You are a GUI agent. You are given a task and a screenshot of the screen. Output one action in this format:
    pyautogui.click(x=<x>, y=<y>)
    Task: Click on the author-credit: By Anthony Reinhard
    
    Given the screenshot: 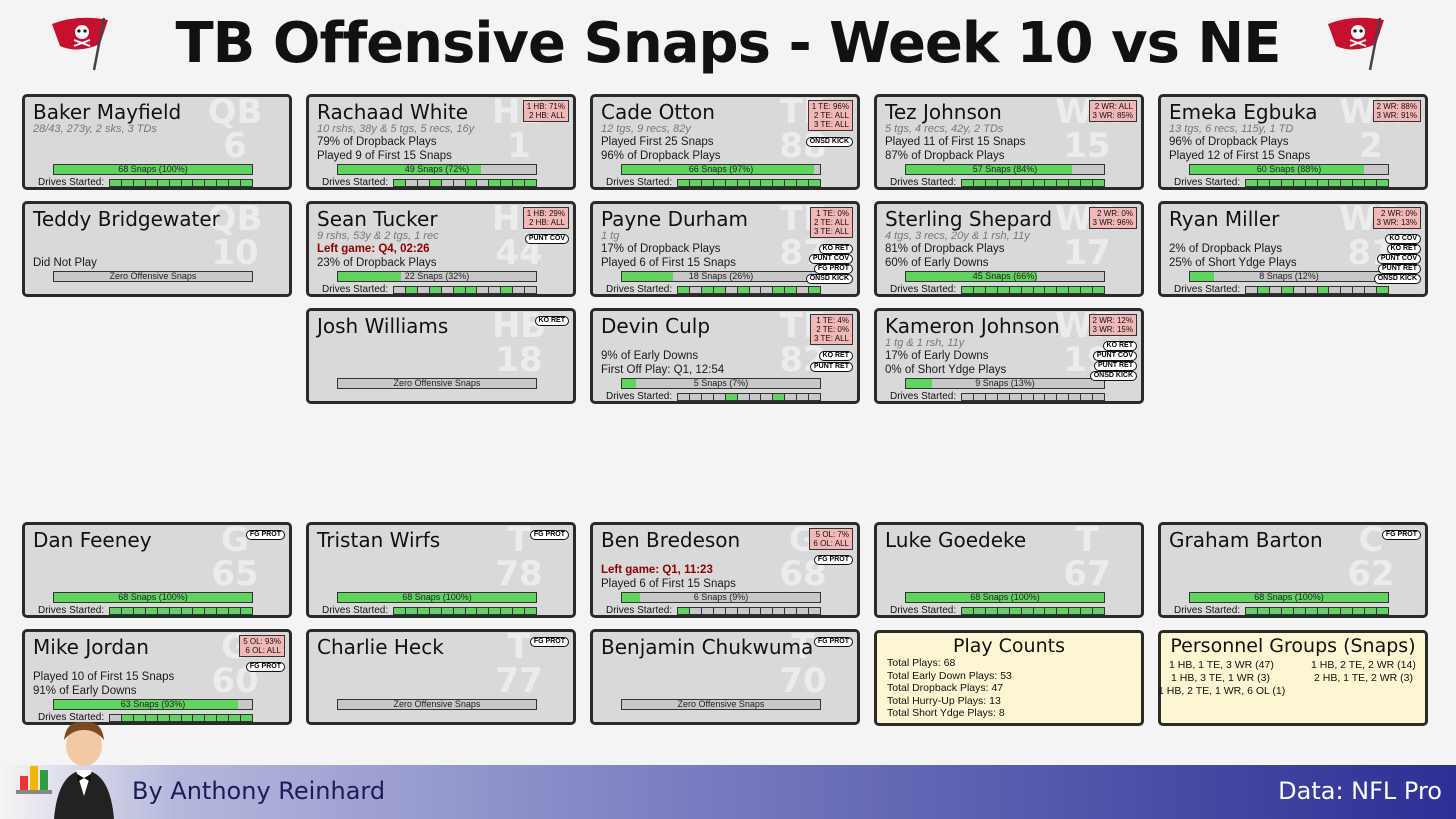 What is the action you would take?
    pyautogui.click(x=259, y=791)
    